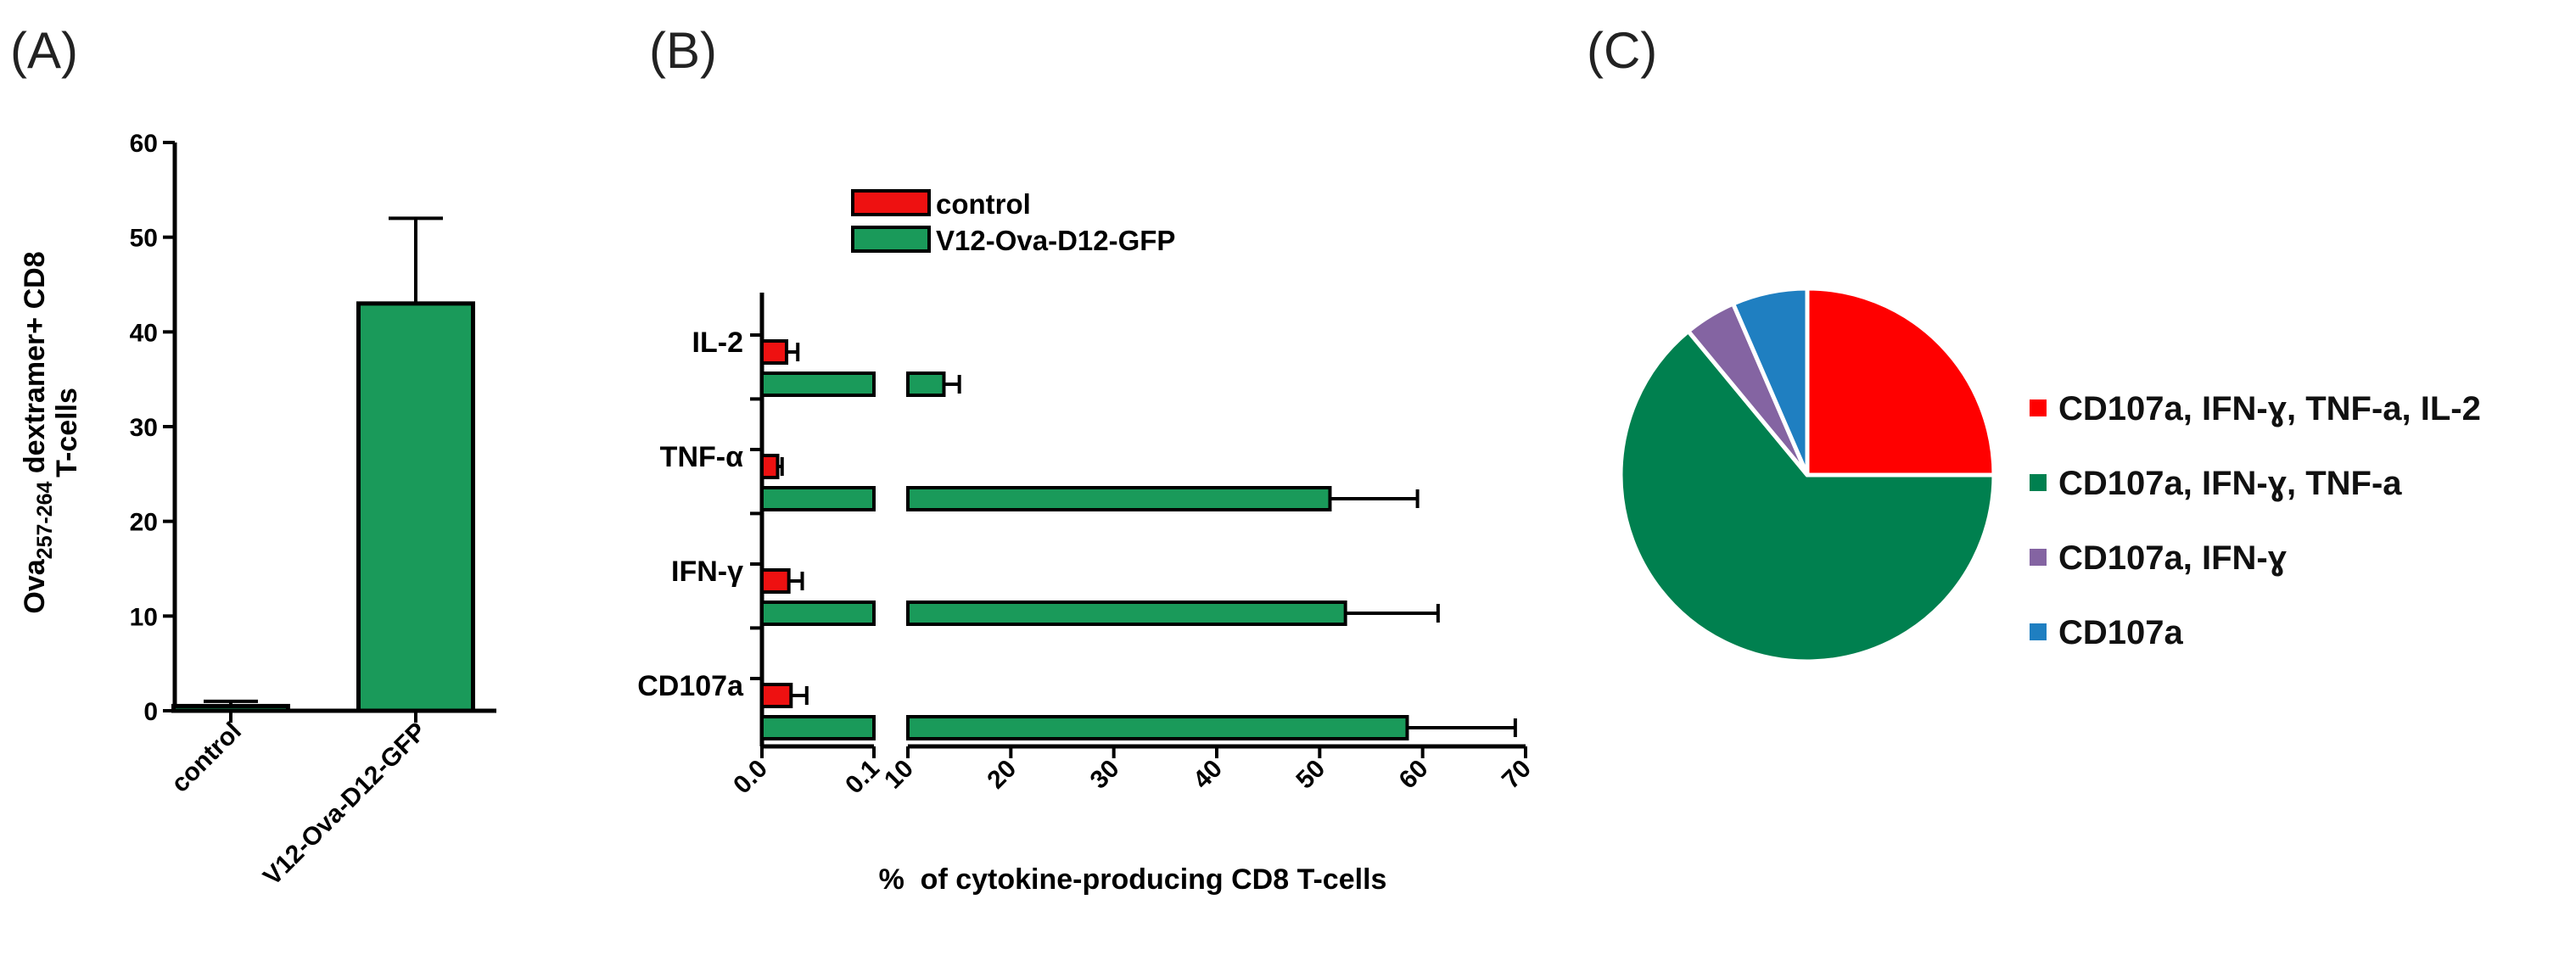 The width and height of the screenshot is (2576, 972). What do you see at coordinates (1002, 775) in the screenshot?
I see `panel-b-x-tick-label: 20` at bounding box center [1002, 775].